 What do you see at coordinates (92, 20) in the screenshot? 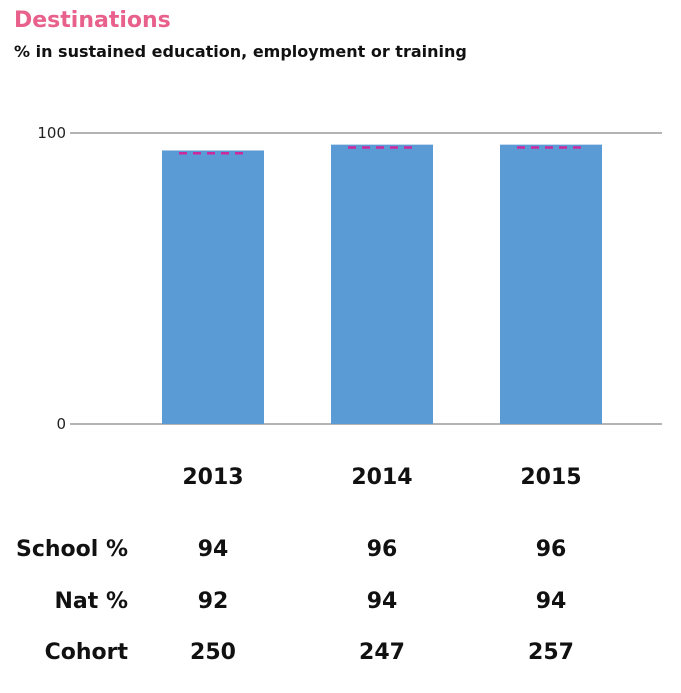
I see `chart-title: Destinations` at bounding box center [92, 20].